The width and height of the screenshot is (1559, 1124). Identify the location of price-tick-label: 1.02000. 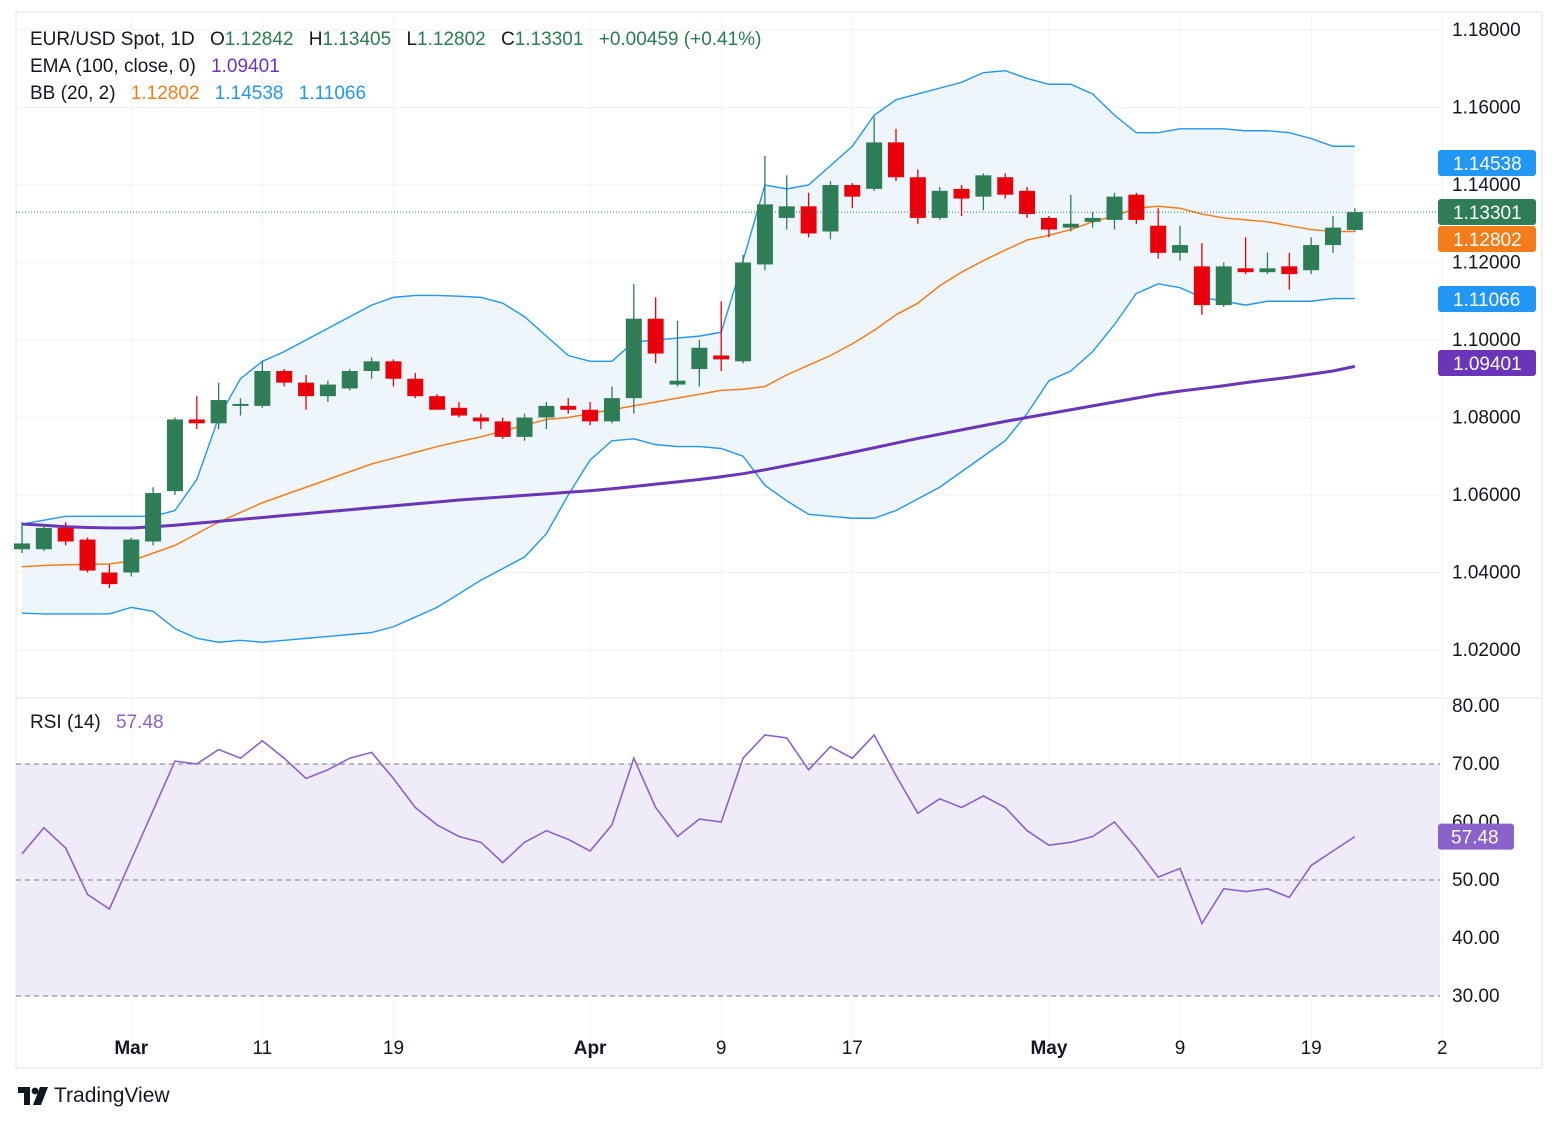
(1486, 650).